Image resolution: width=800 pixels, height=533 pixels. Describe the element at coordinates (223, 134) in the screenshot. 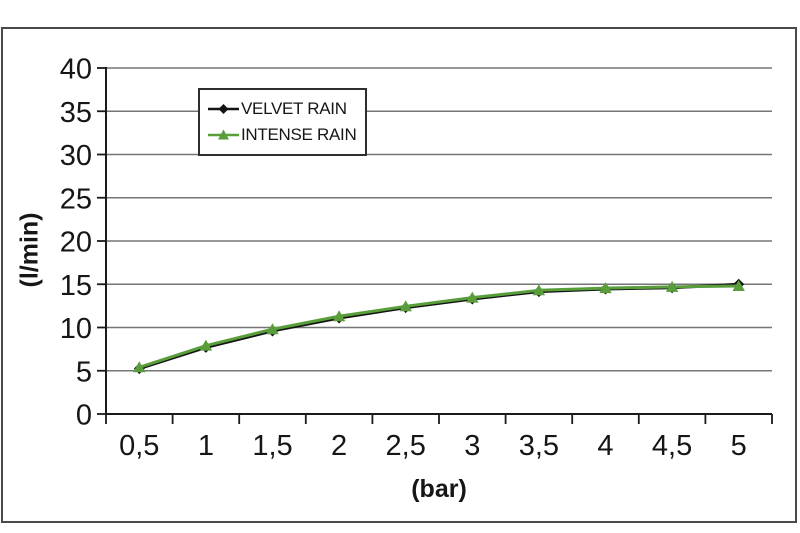

I see `legend-marker-intense-rain-icon` at that location.